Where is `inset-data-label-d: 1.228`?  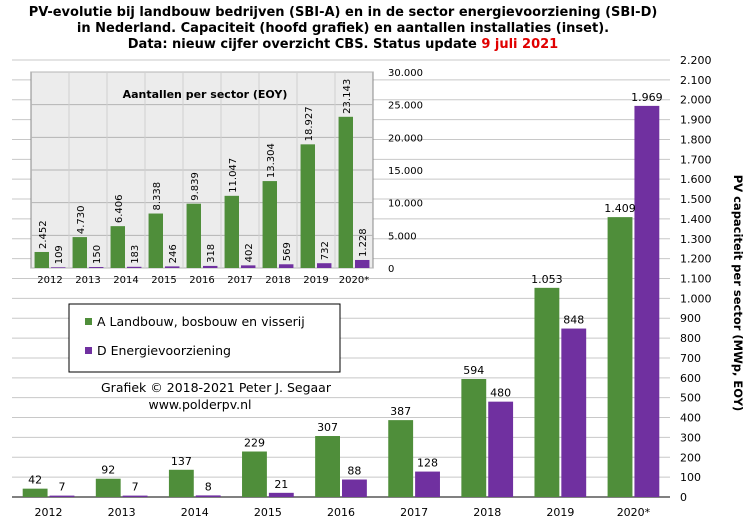
inset-data-label-d: 1.228 is located at coordinates (363, 242).